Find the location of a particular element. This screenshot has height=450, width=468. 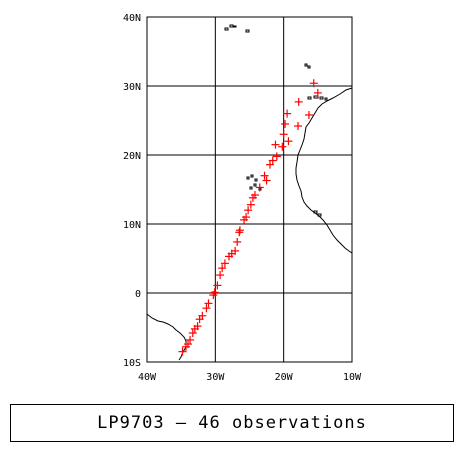

lon-tick-label: 20W is located at coordinates (284, 377).